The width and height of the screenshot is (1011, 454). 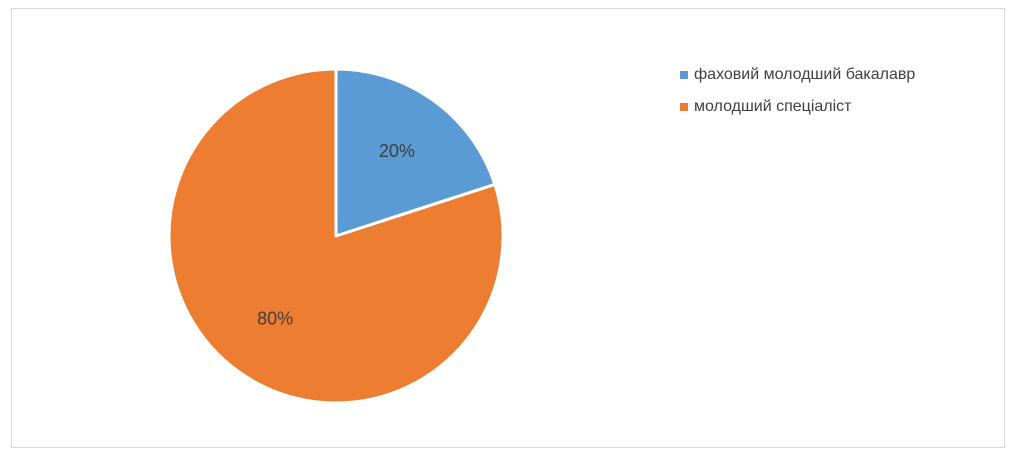 I want to click on legend-label-1: молодший спеціаліст, so click(x=773, y=106).